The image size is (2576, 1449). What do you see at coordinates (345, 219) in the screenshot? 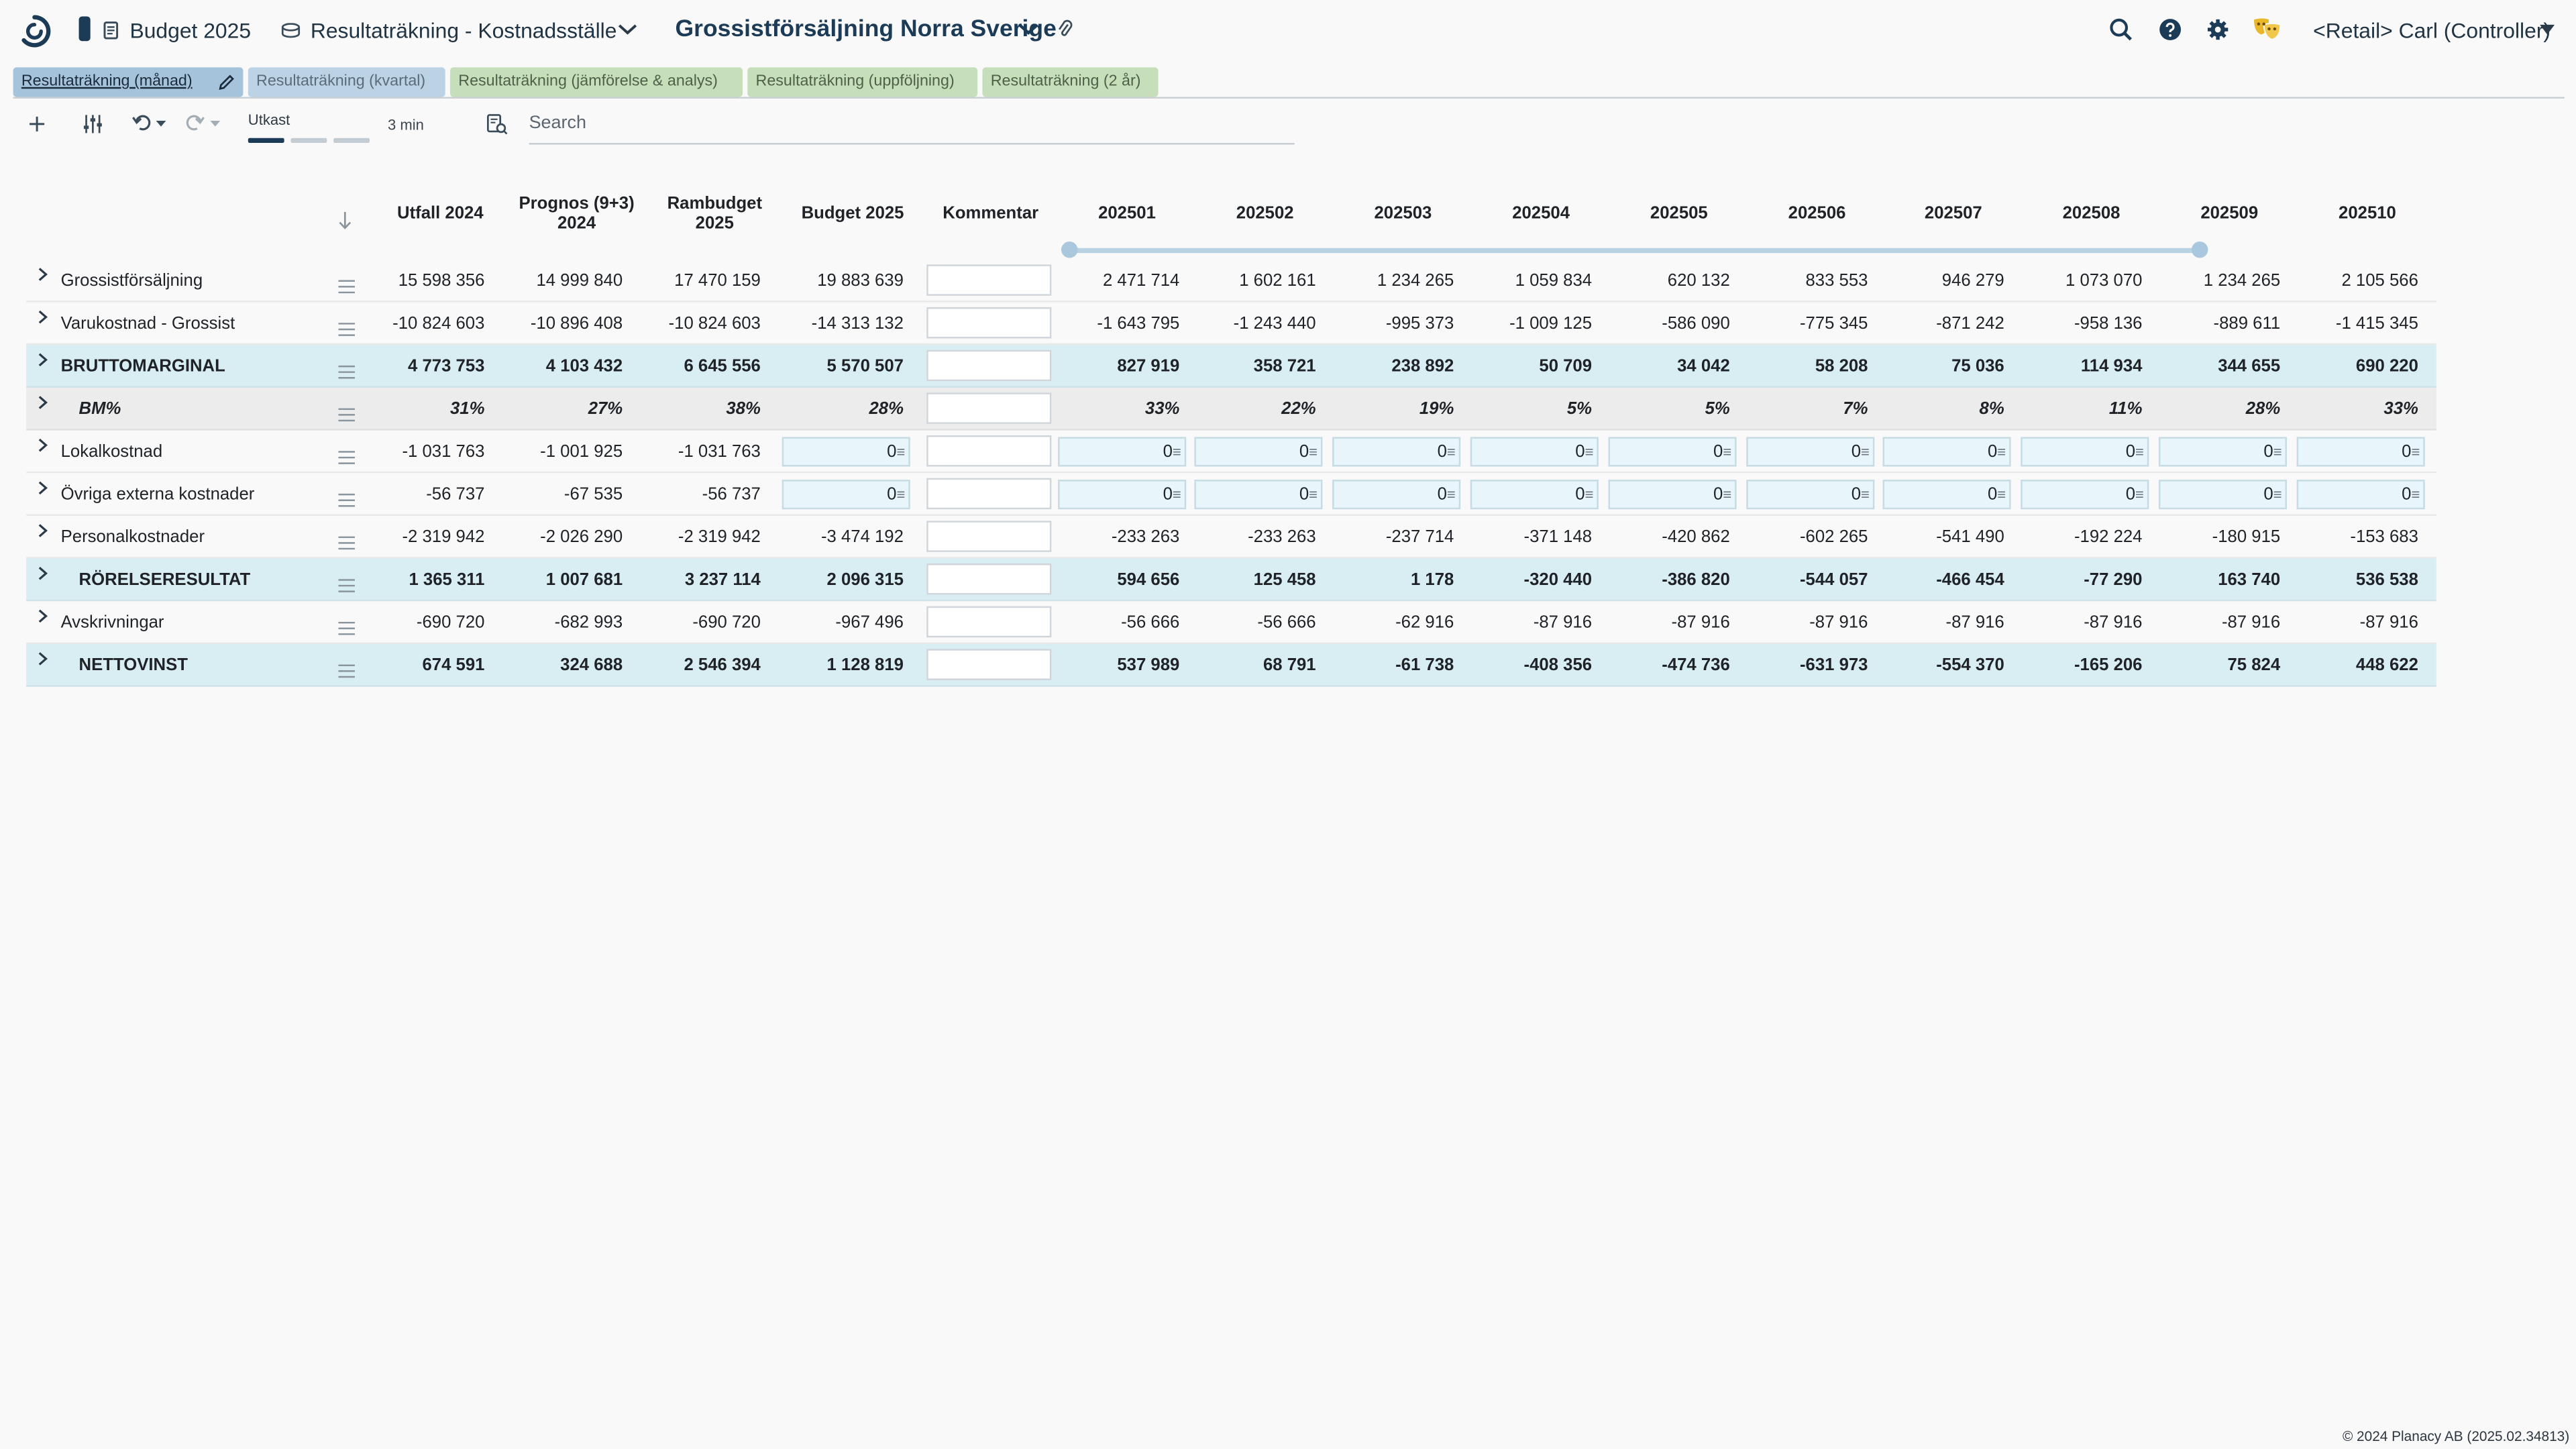
I see `sort-arrow-down-icon` at bounding box center [345, 219].